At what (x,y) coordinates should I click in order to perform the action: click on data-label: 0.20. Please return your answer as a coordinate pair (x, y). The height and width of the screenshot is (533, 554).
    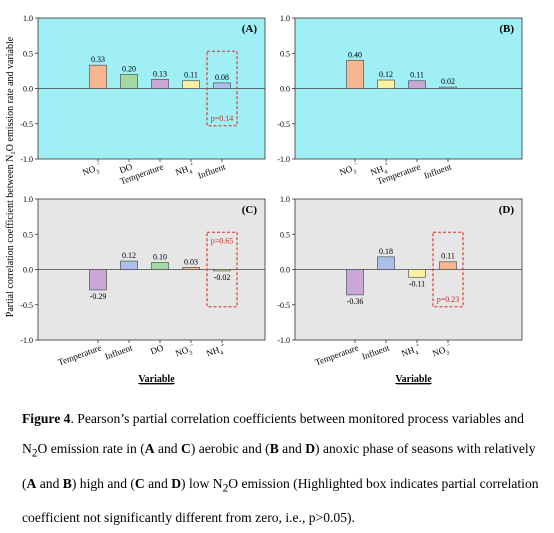
    Looking at the image, I should click on (129, 68).